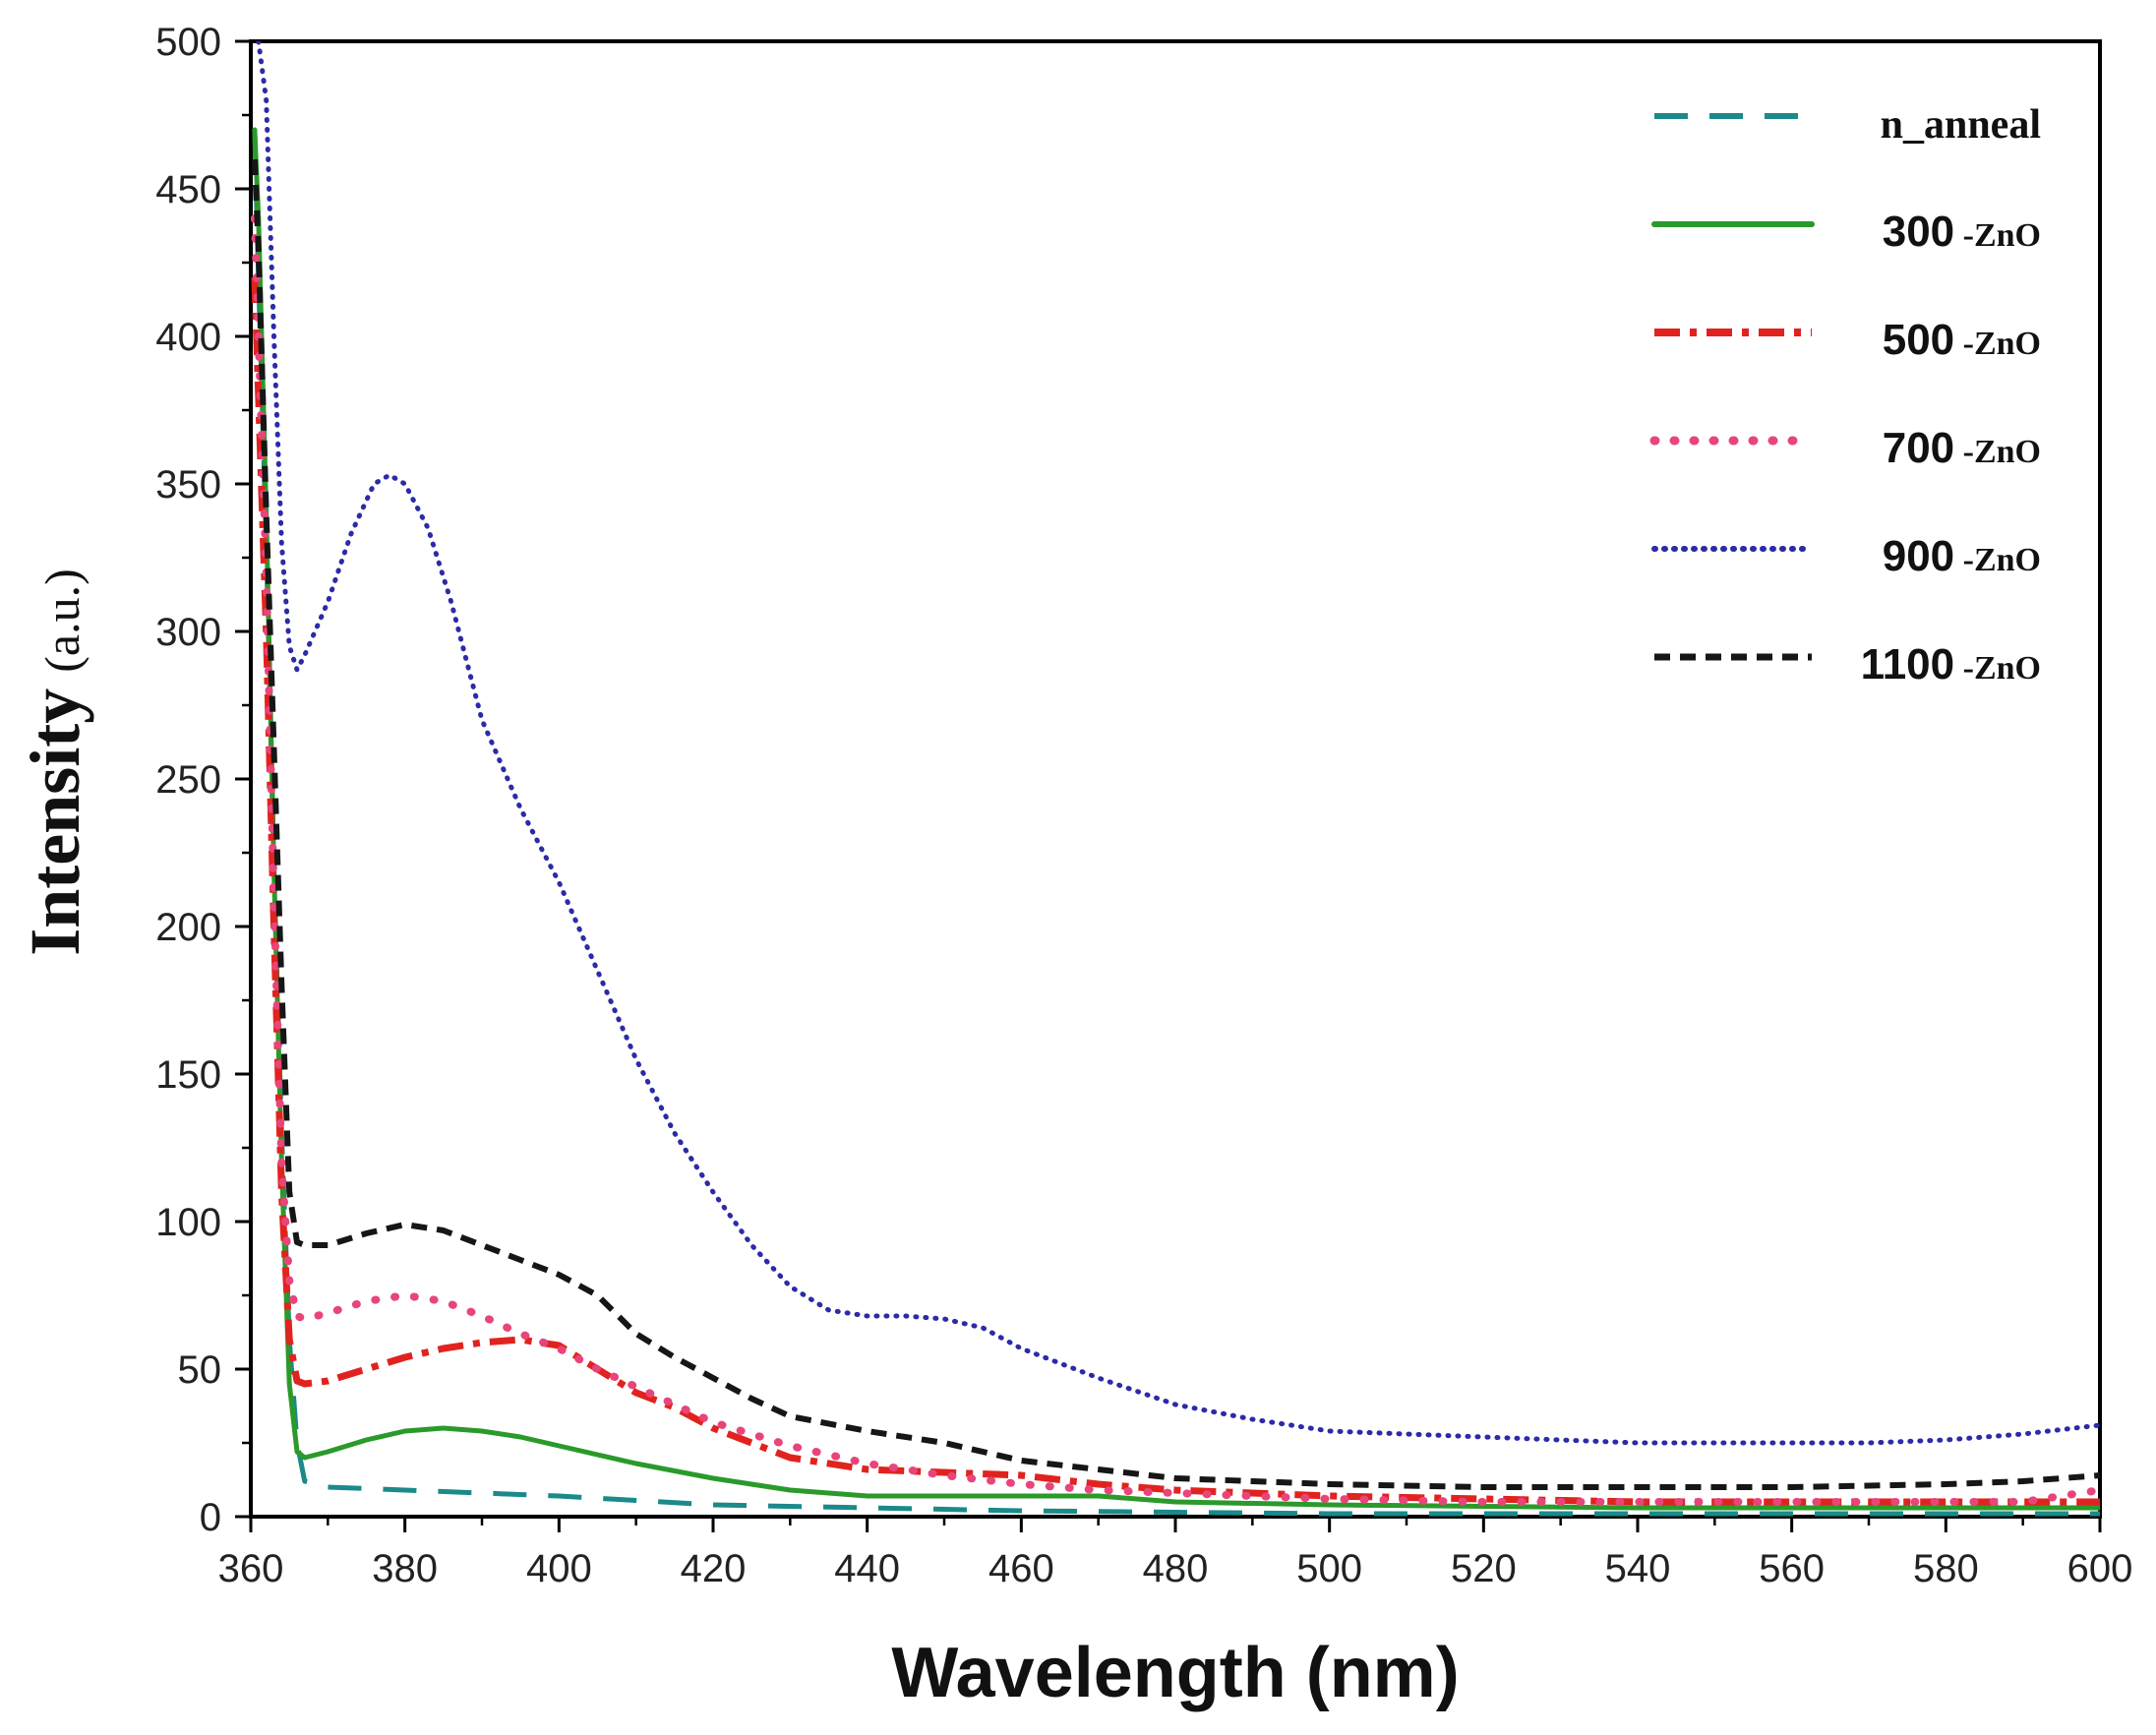  I want to click on legend-label-main: n_anneal, so click(1961, 125).